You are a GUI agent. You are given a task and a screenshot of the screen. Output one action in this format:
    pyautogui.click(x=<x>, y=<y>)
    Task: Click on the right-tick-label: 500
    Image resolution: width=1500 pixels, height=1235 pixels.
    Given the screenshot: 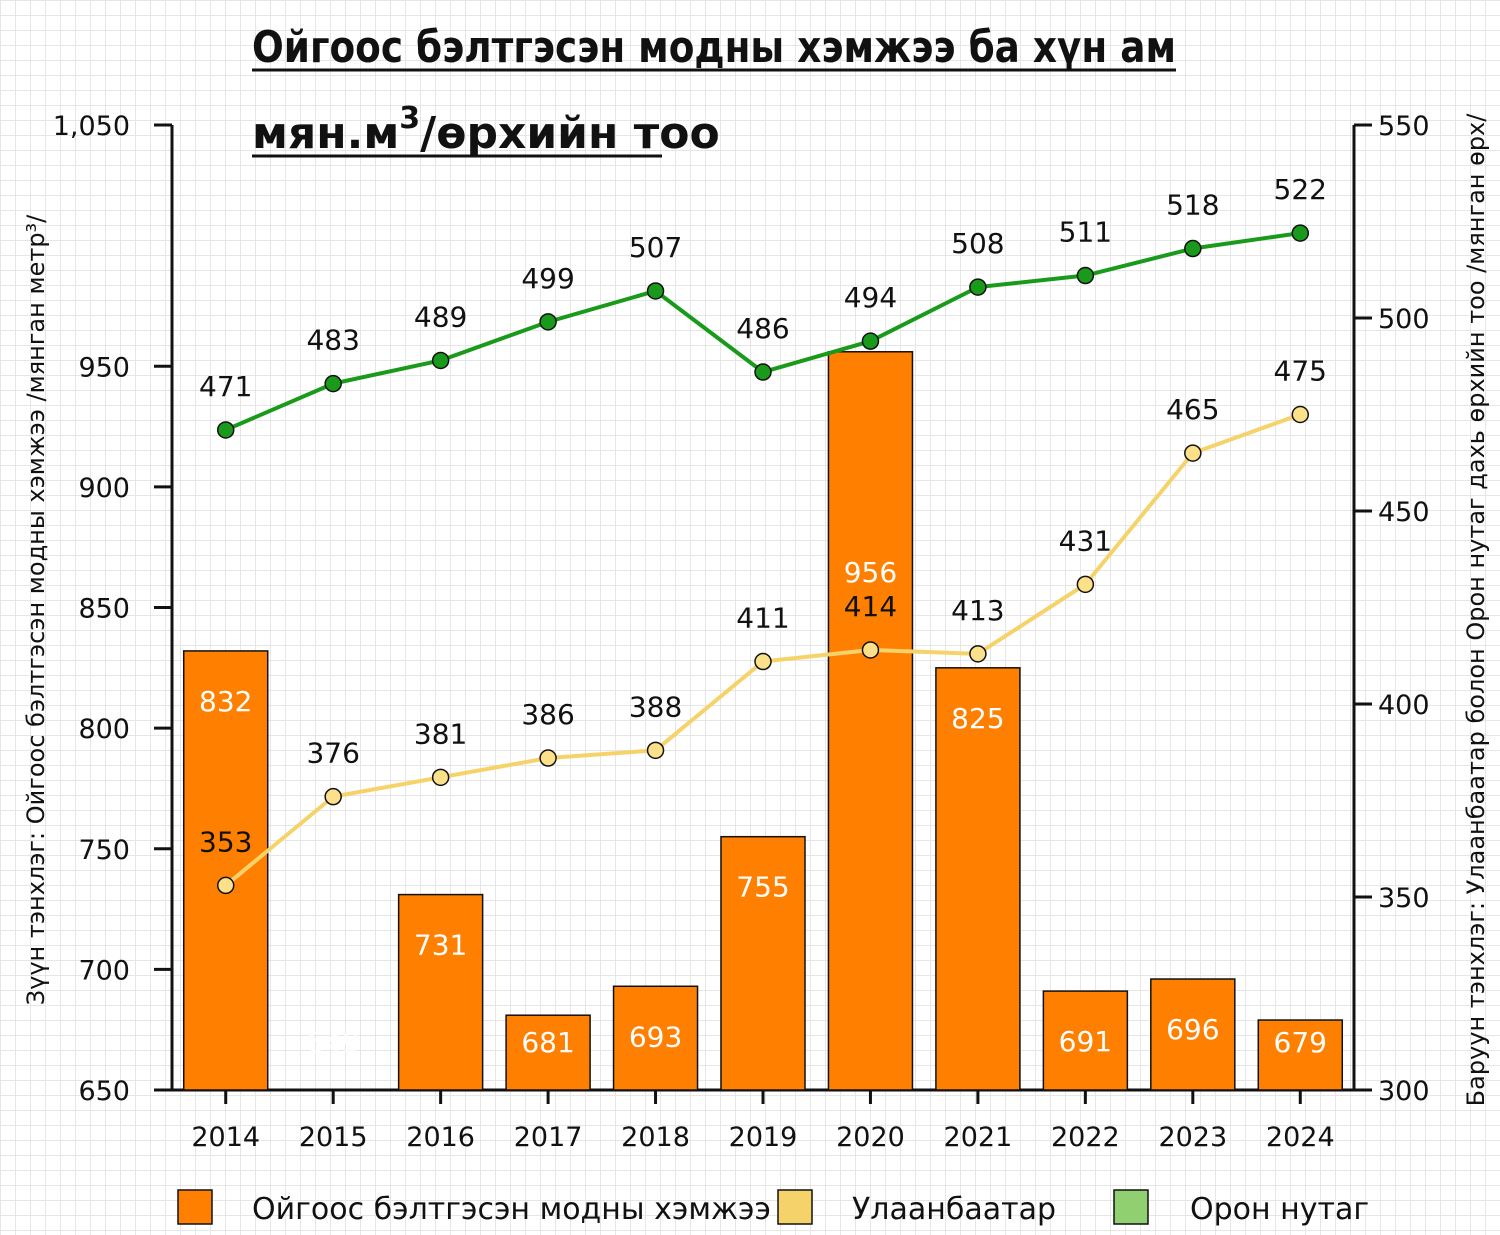 What is the action you would take?
    pyautogui.click(x=1404, y=319)
    